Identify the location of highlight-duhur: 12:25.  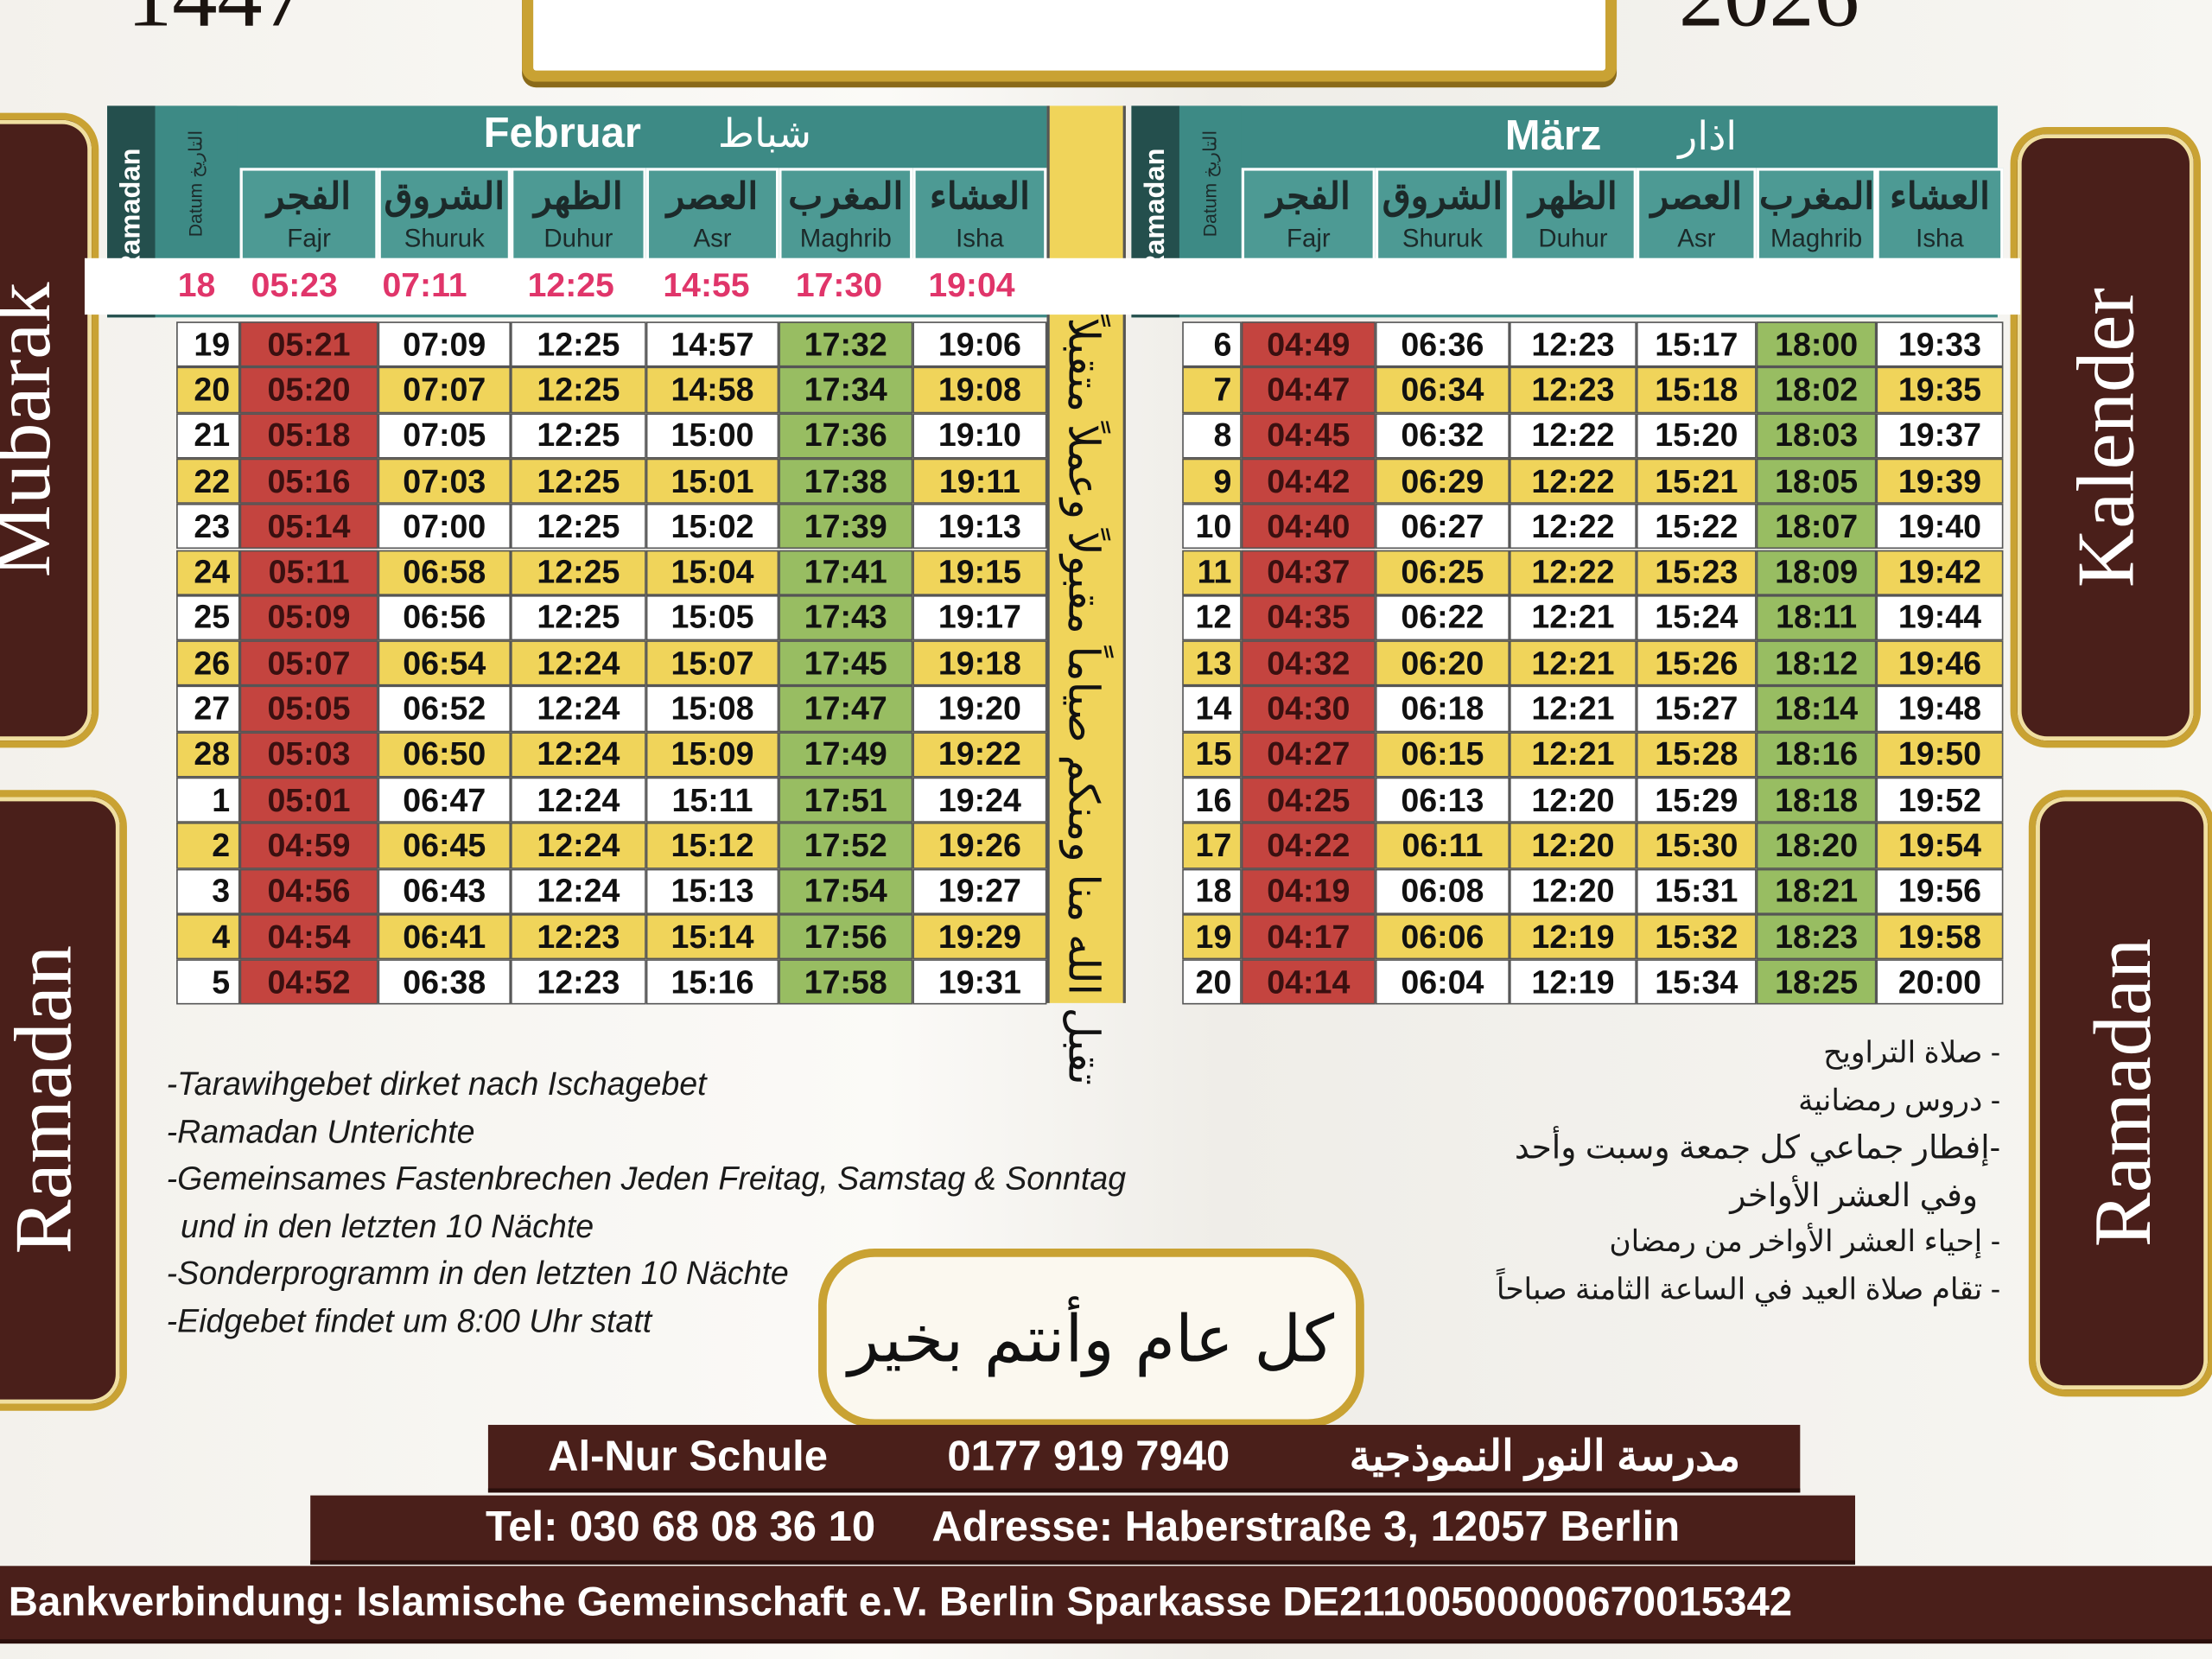
(570, 285).